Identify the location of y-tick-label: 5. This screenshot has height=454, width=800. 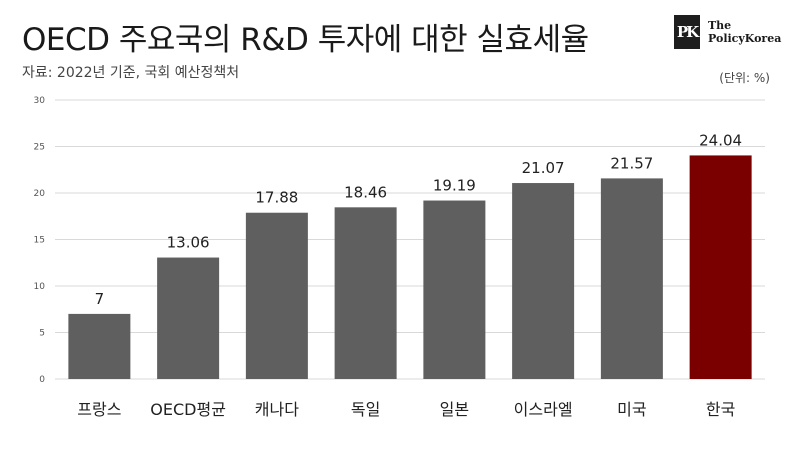
(42, 334).